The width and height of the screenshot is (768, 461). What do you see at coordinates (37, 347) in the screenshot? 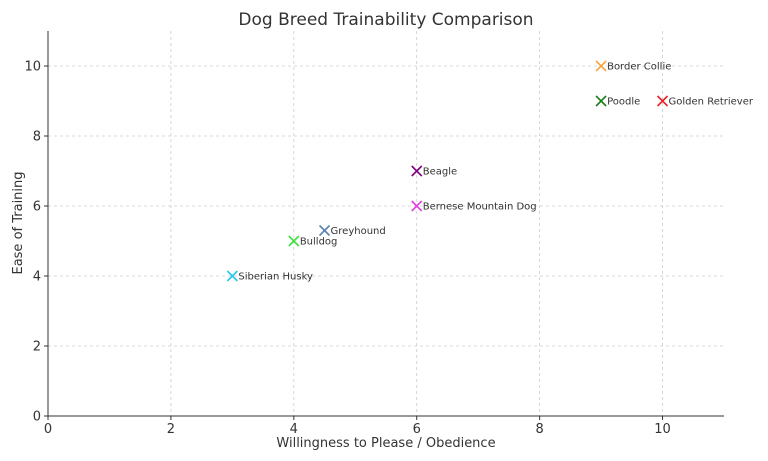
I see `y-tick-label: 2` at bounding box center [37, 347].